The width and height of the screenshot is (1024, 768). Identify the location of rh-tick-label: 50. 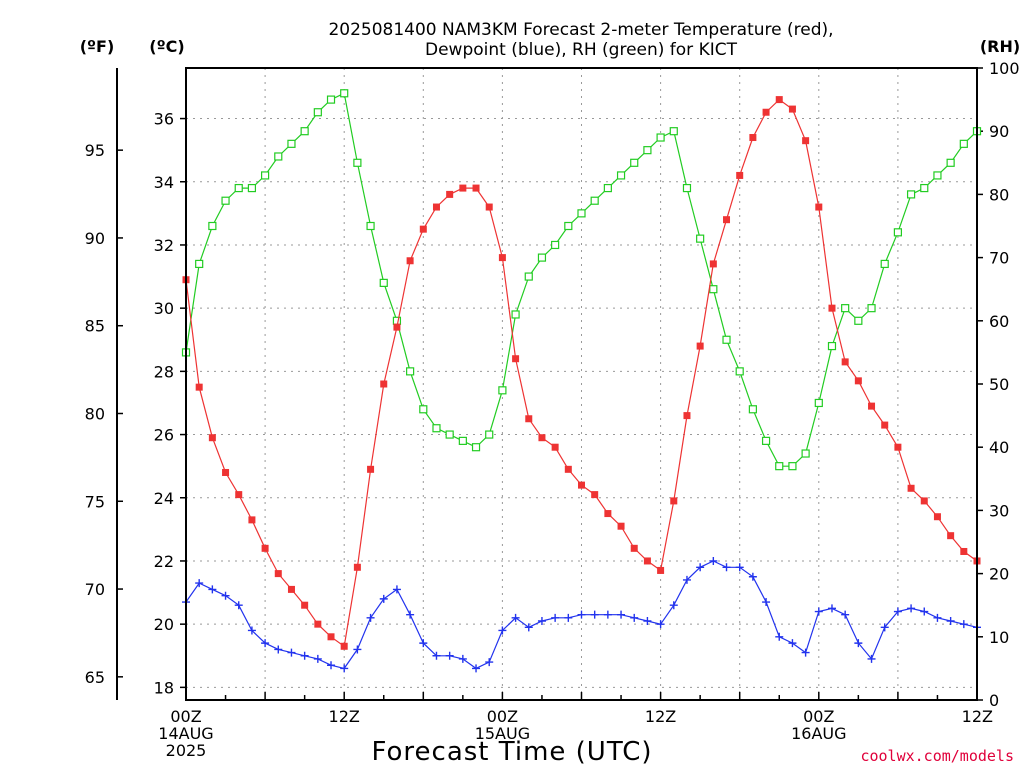
(999, 384).